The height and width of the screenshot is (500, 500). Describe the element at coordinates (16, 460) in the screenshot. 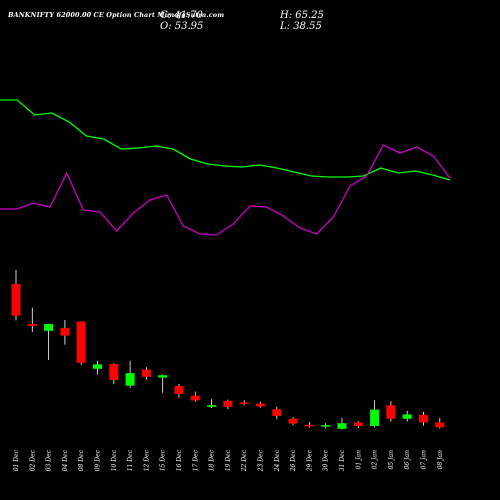

I see `x-tick-label: 01 Dec` at that location.